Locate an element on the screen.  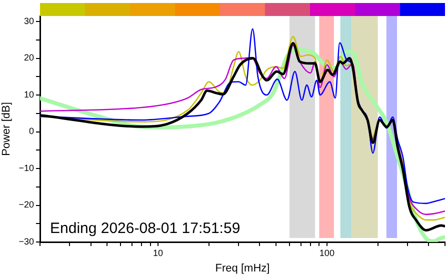
y-tick-label: −30 is located at coordinates (26, 241).